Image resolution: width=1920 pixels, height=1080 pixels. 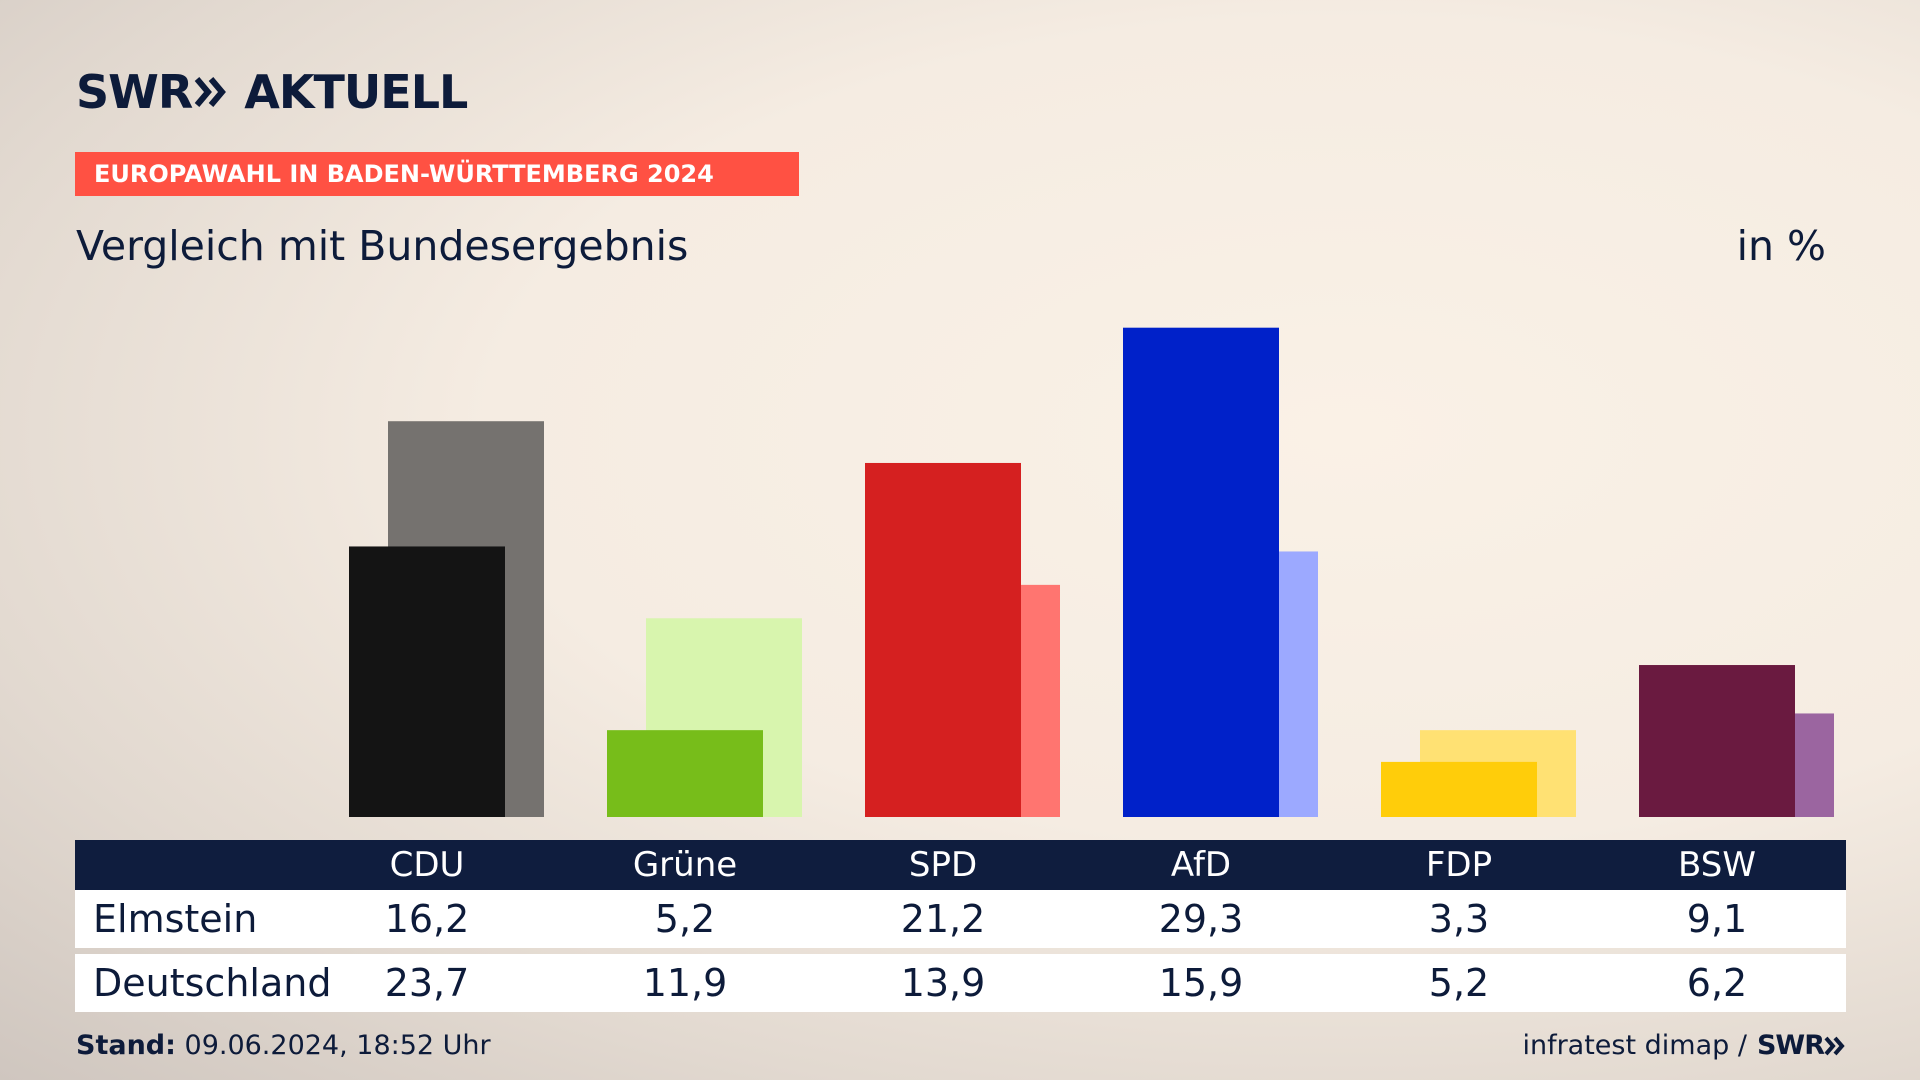 I want to click on table-row-deutschland: Deutschland 23,7 11,9 13,9 15,9 5,2 6,2, so click(x=960, y=983).